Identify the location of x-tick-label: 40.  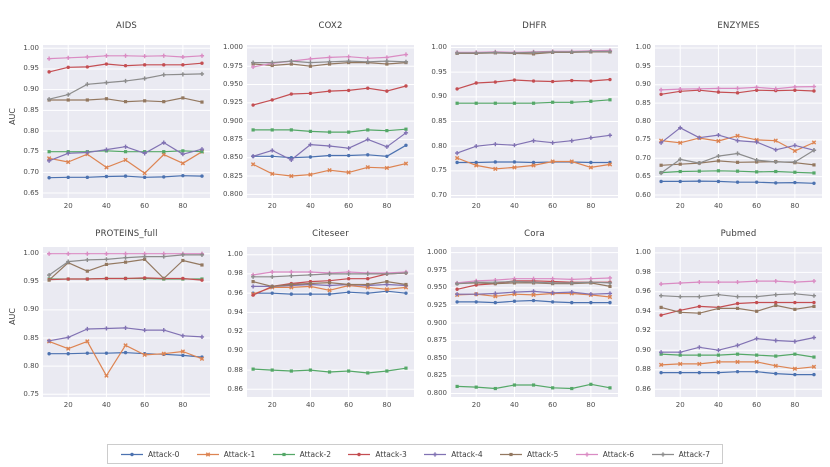
(310, 206).